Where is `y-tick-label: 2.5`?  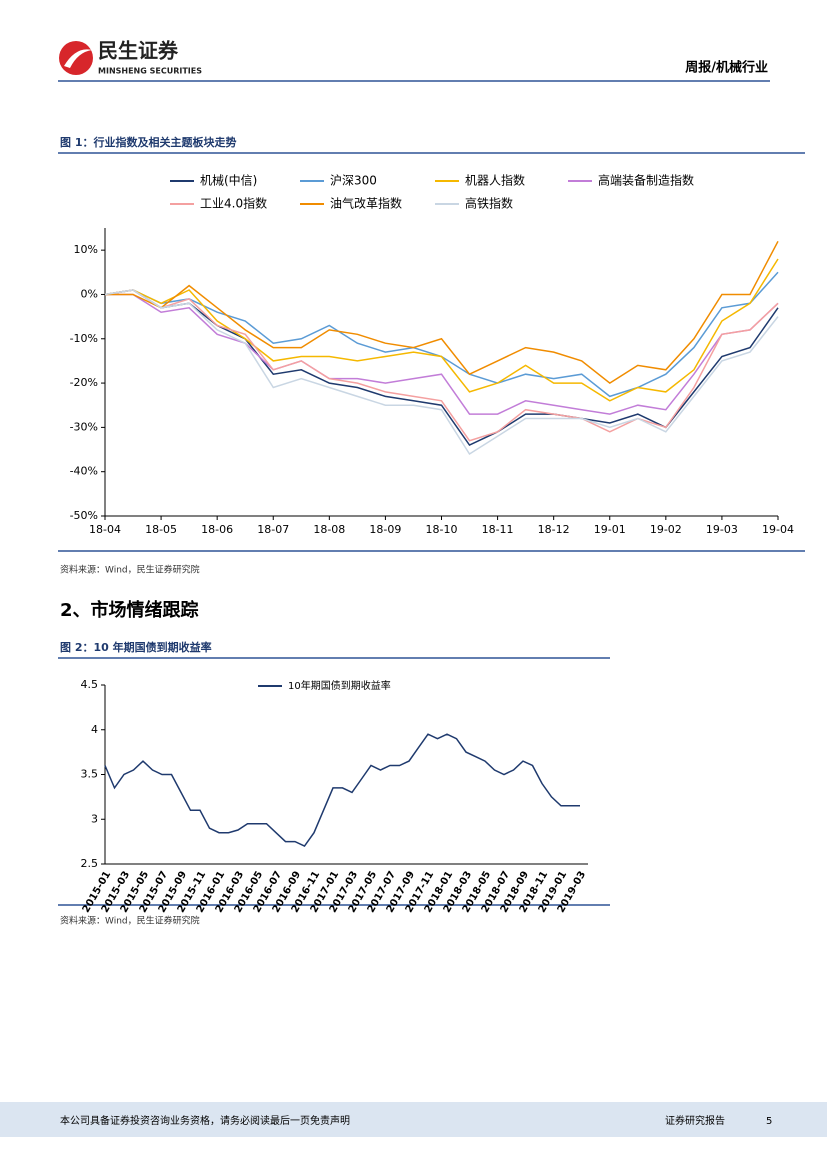 y-tick-label: 2.5 is located at coordinates (90, 863).